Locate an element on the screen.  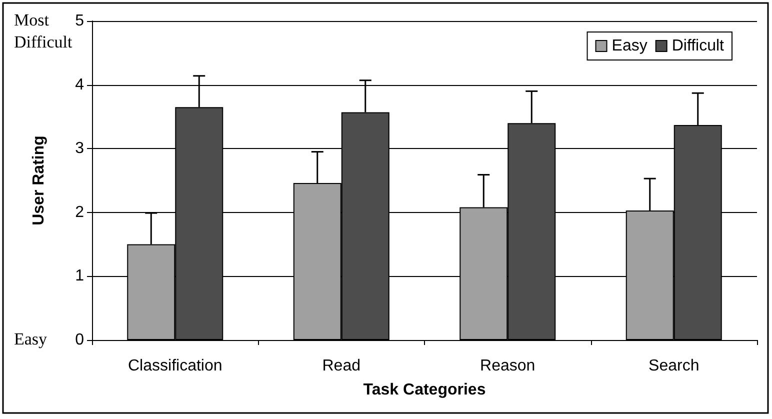
legend-label: Easy is located at coordinates (630, 46).